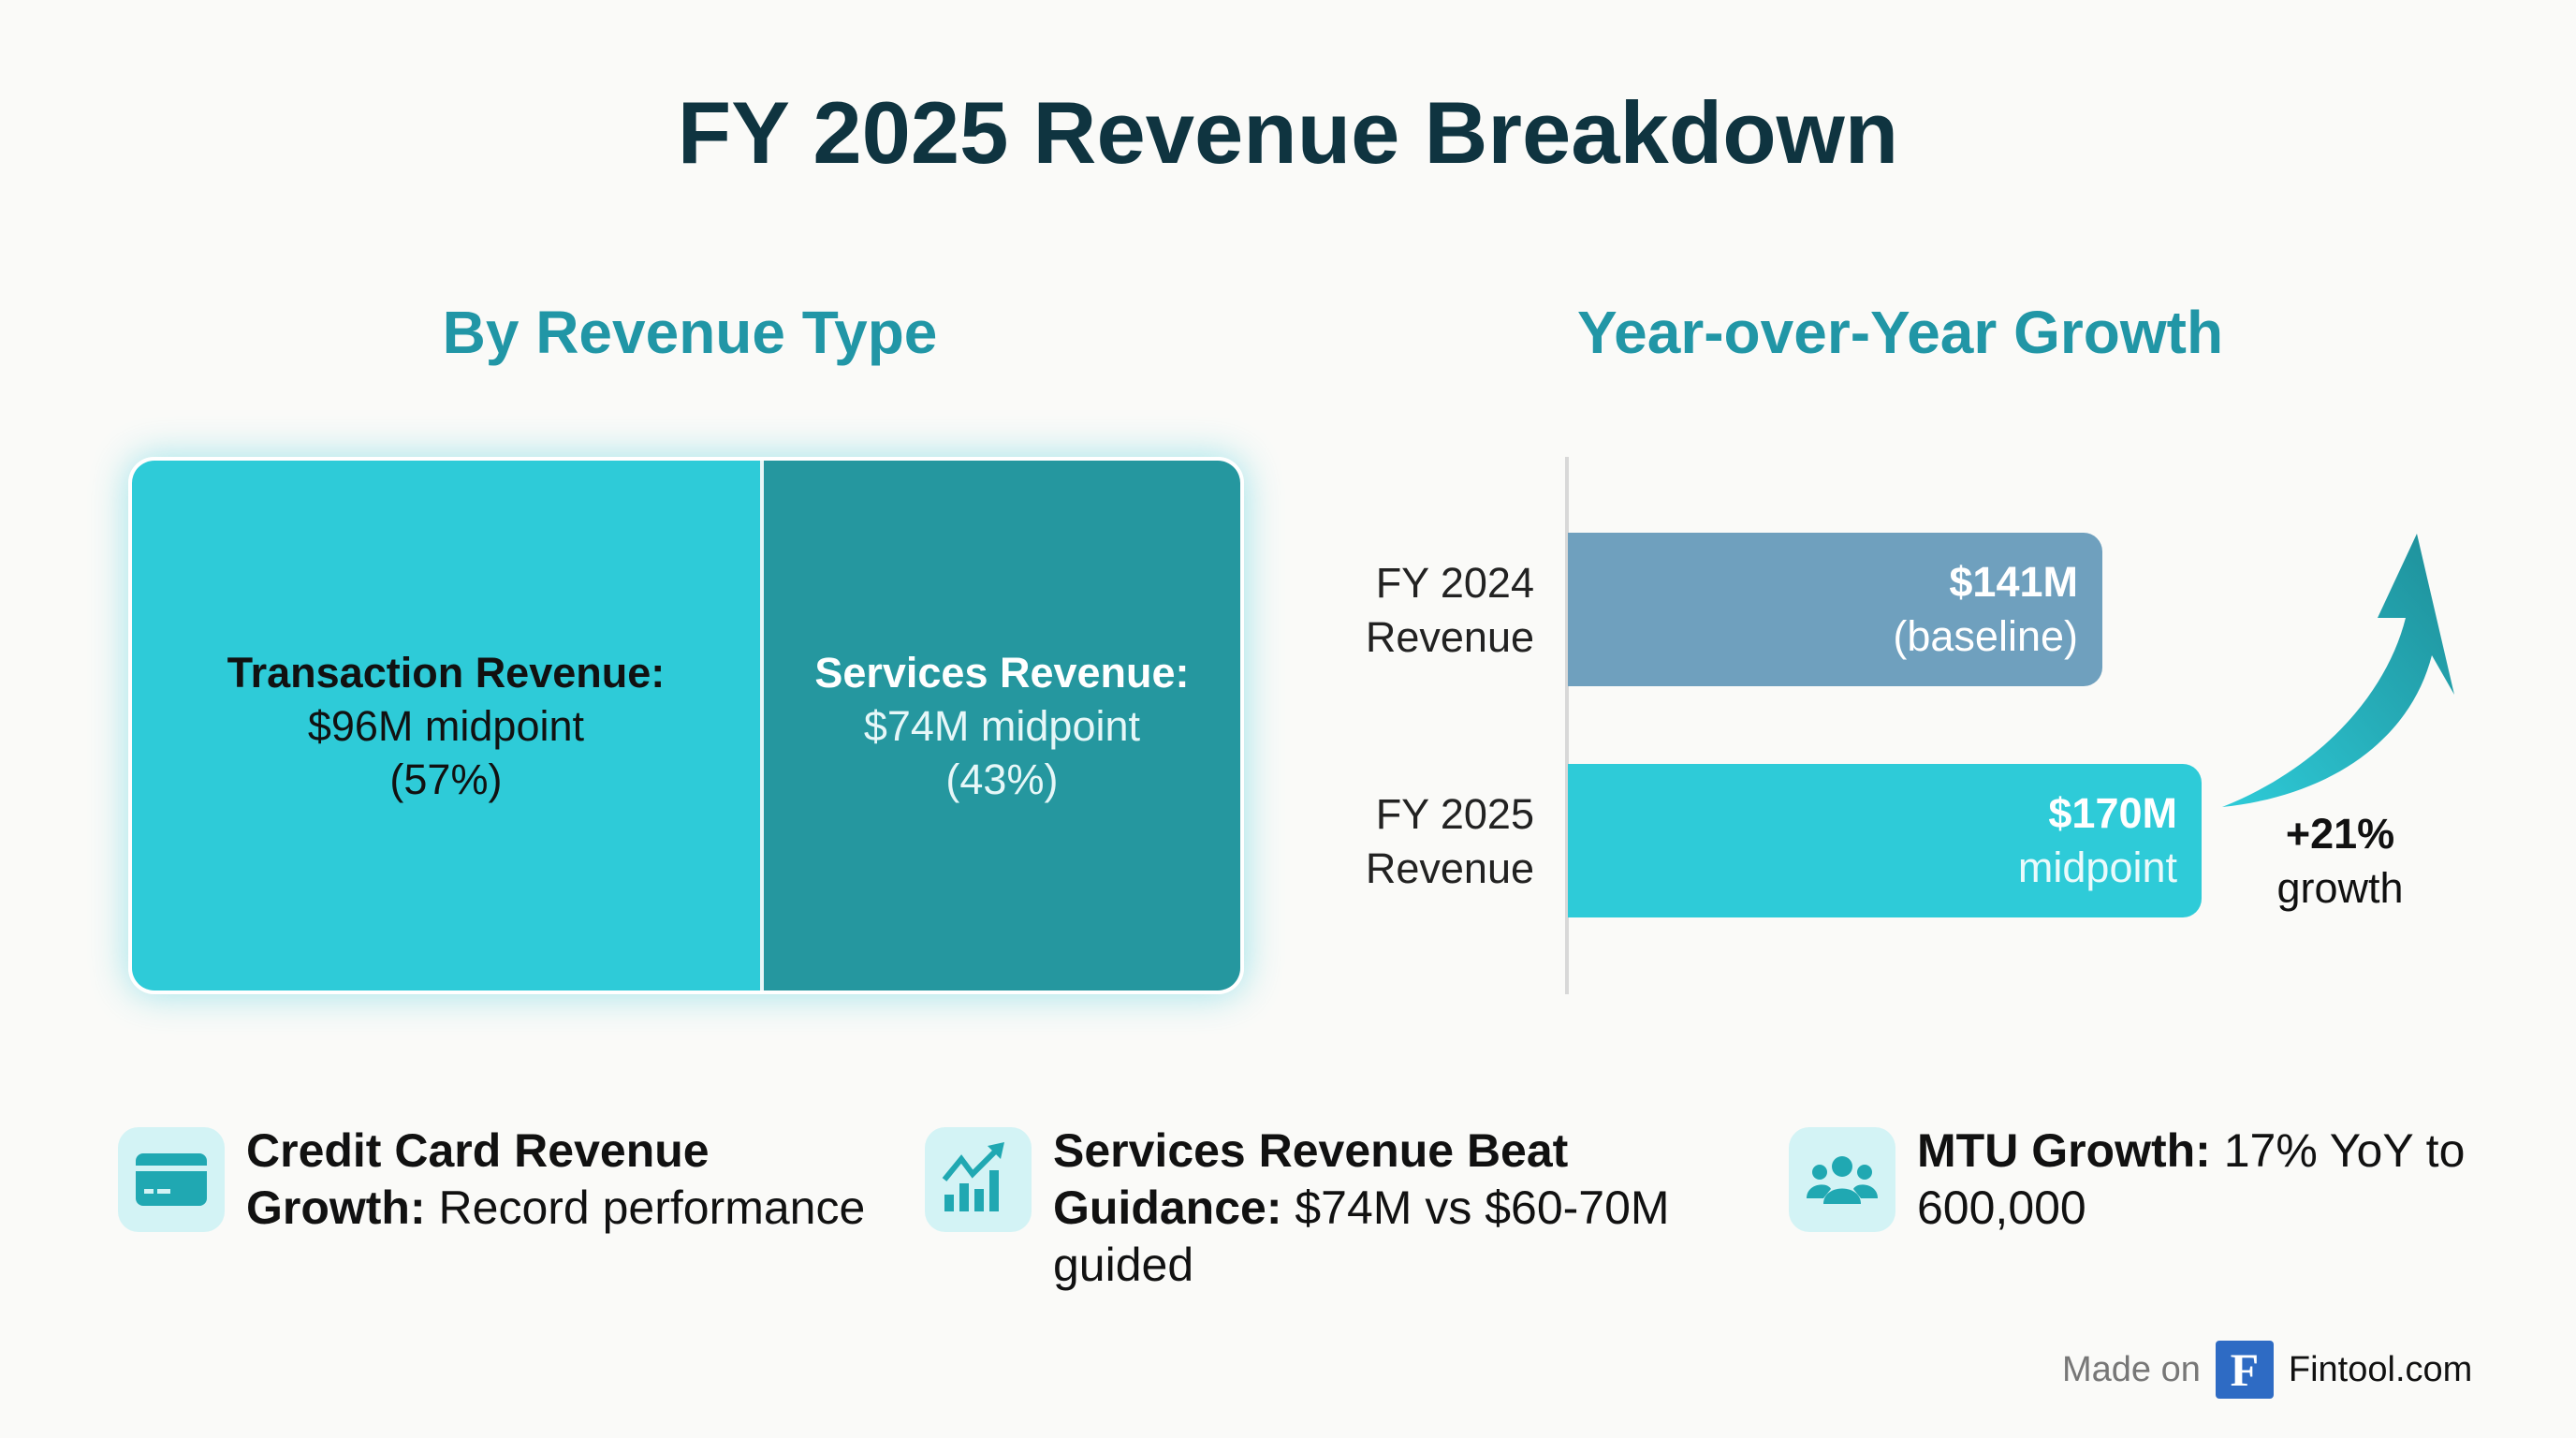 The image size is (2576, 1438). Describe the element at coordinates (1885, 840) in the screenshot. I see `fy2025-bar: $170M midpoint` at that location.